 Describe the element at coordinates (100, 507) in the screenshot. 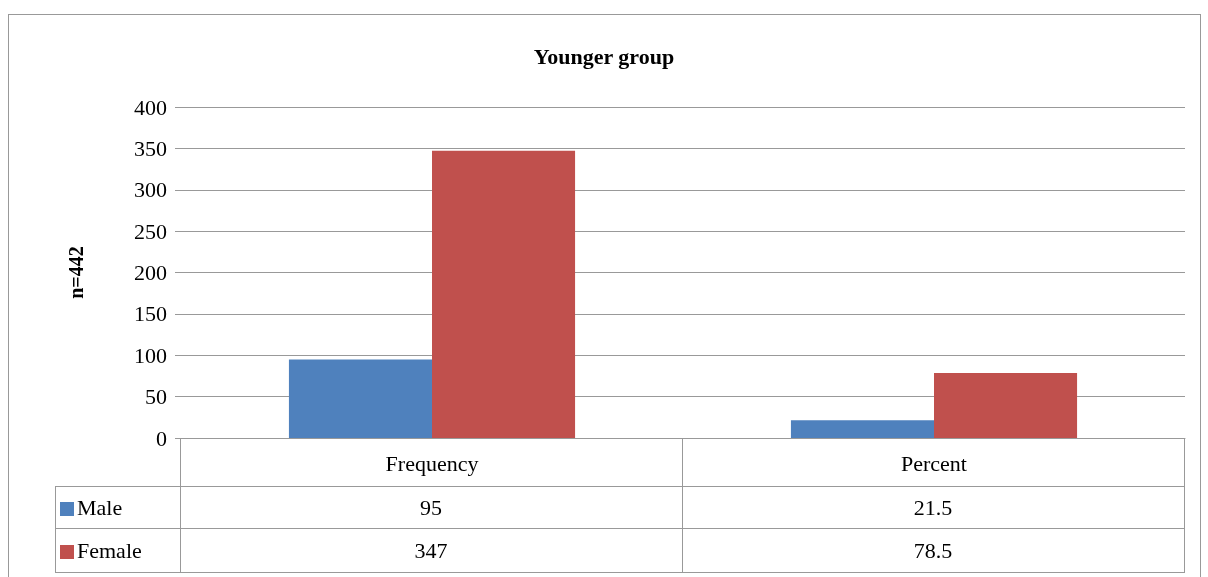

I see `legend-label: Male` at that location.